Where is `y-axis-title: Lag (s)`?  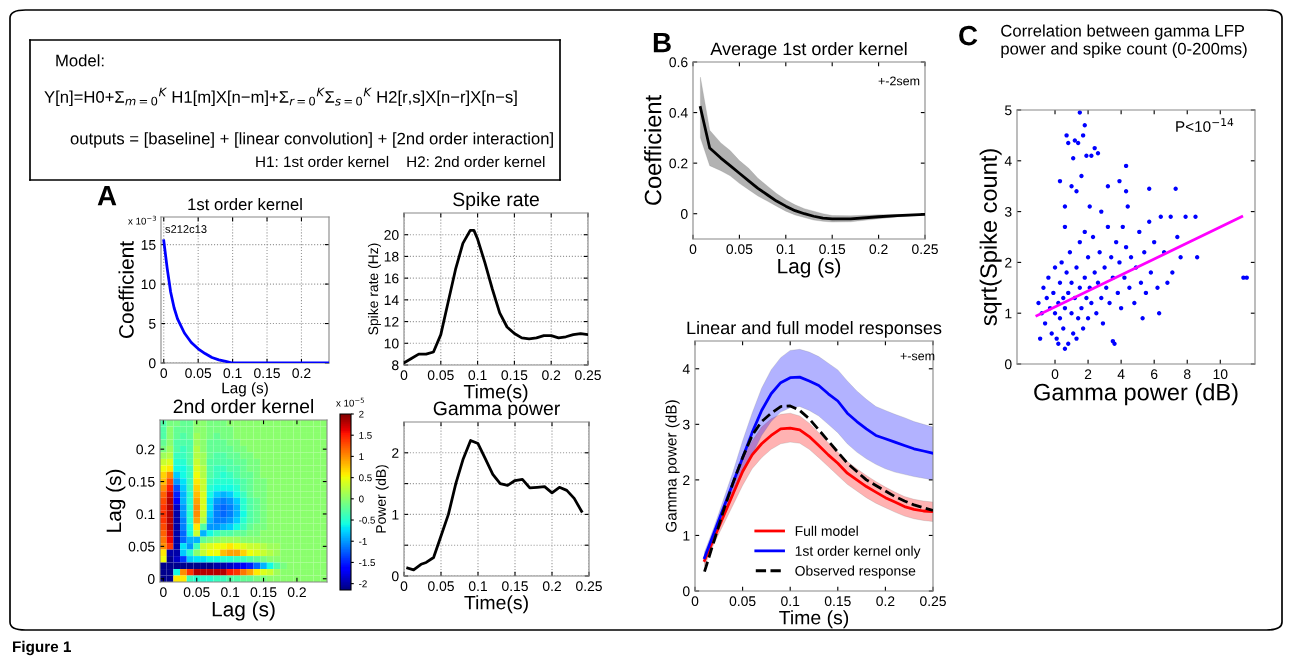
y-axis-title: Lag (s) is located at coordinates (115, 500).